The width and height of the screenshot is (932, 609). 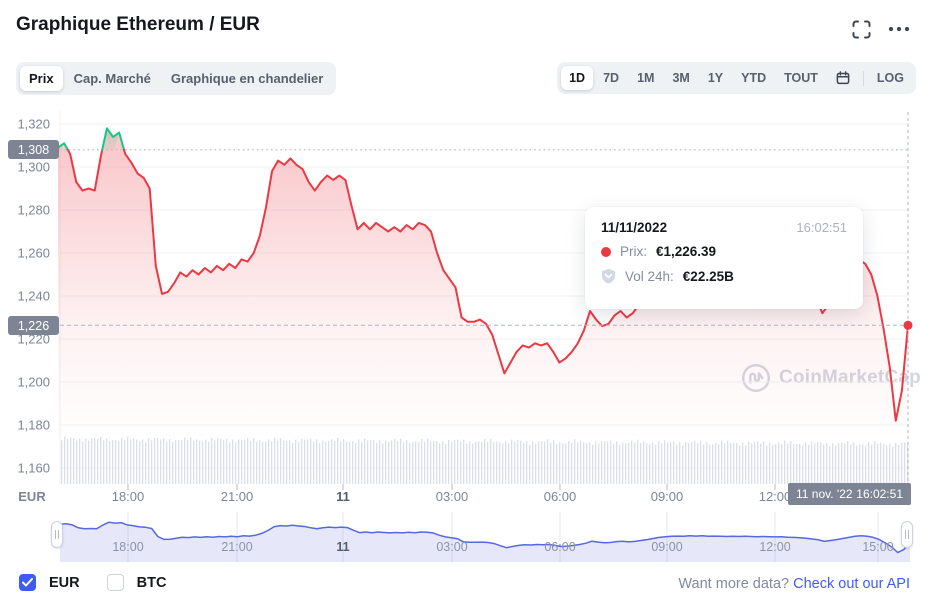 I want to click on svg-text: 1,240, so click(x=33, y=296).